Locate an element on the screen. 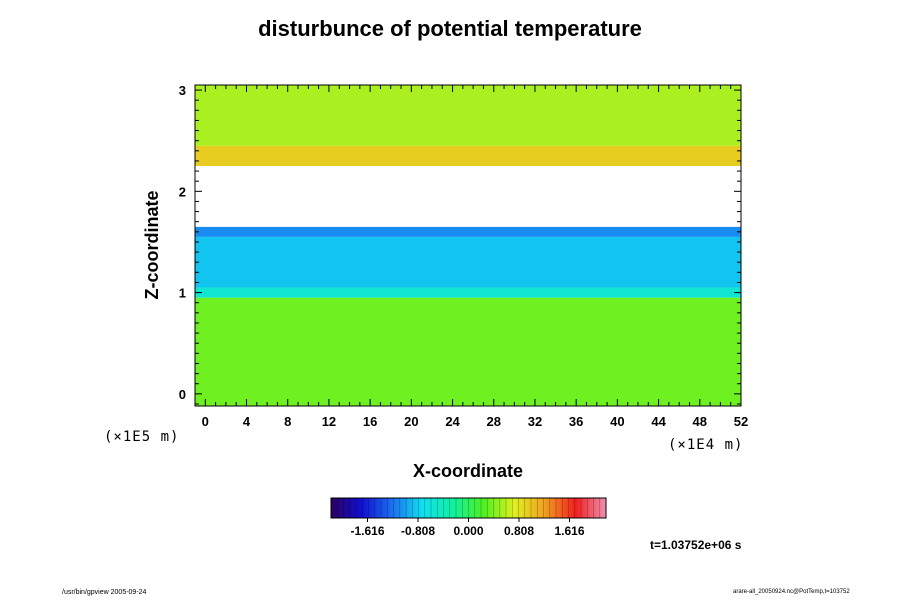 Image resolution: width=900 pixels, height=600 pixels. x-tick-label: 32 is located at coordinates (535, 421).